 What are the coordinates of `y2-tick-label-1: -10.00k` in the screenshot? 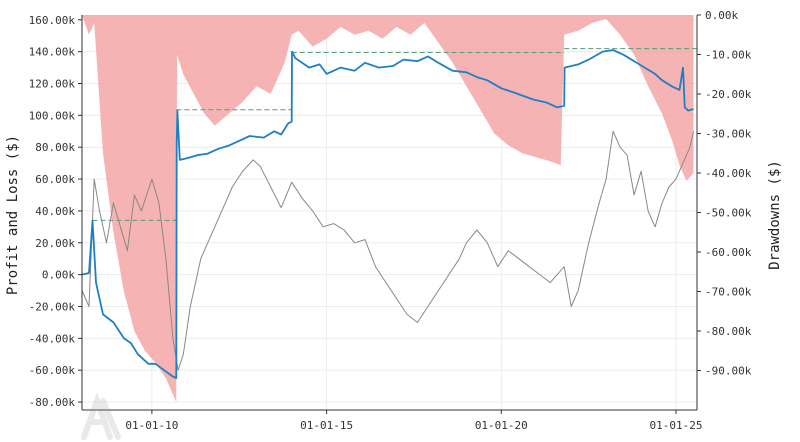 It's located at (728, 55).